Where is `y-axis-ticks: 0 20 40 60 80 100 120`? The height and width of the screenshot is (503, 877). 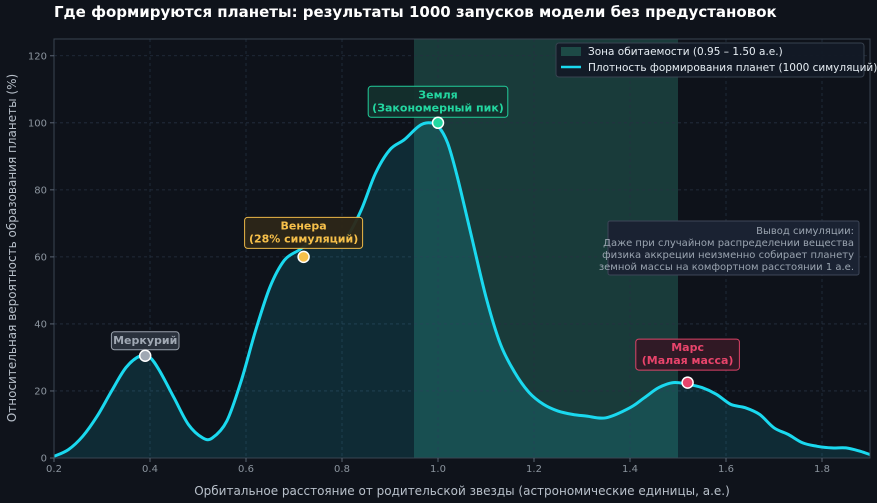 y-axis-ticks: 0 20 40 60 80 100 120 is located at coordinates (41, 258).